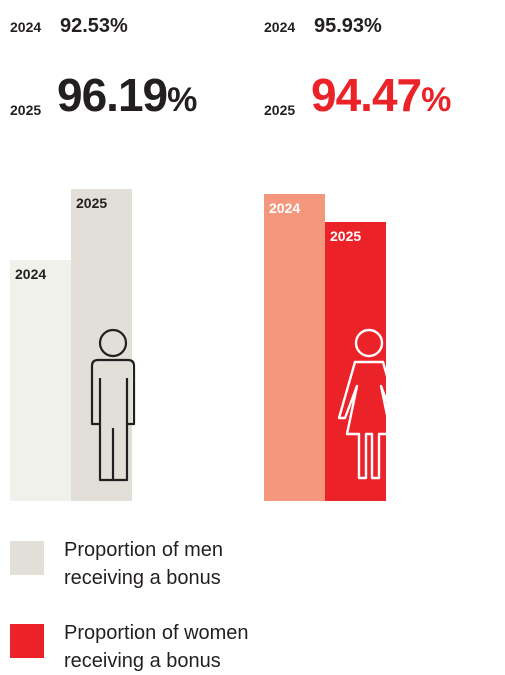 The image size is (505, 675). Describe the element at coordinates (280, 27) in the screenshot. I see `women-2024-year: 2024` at that location.